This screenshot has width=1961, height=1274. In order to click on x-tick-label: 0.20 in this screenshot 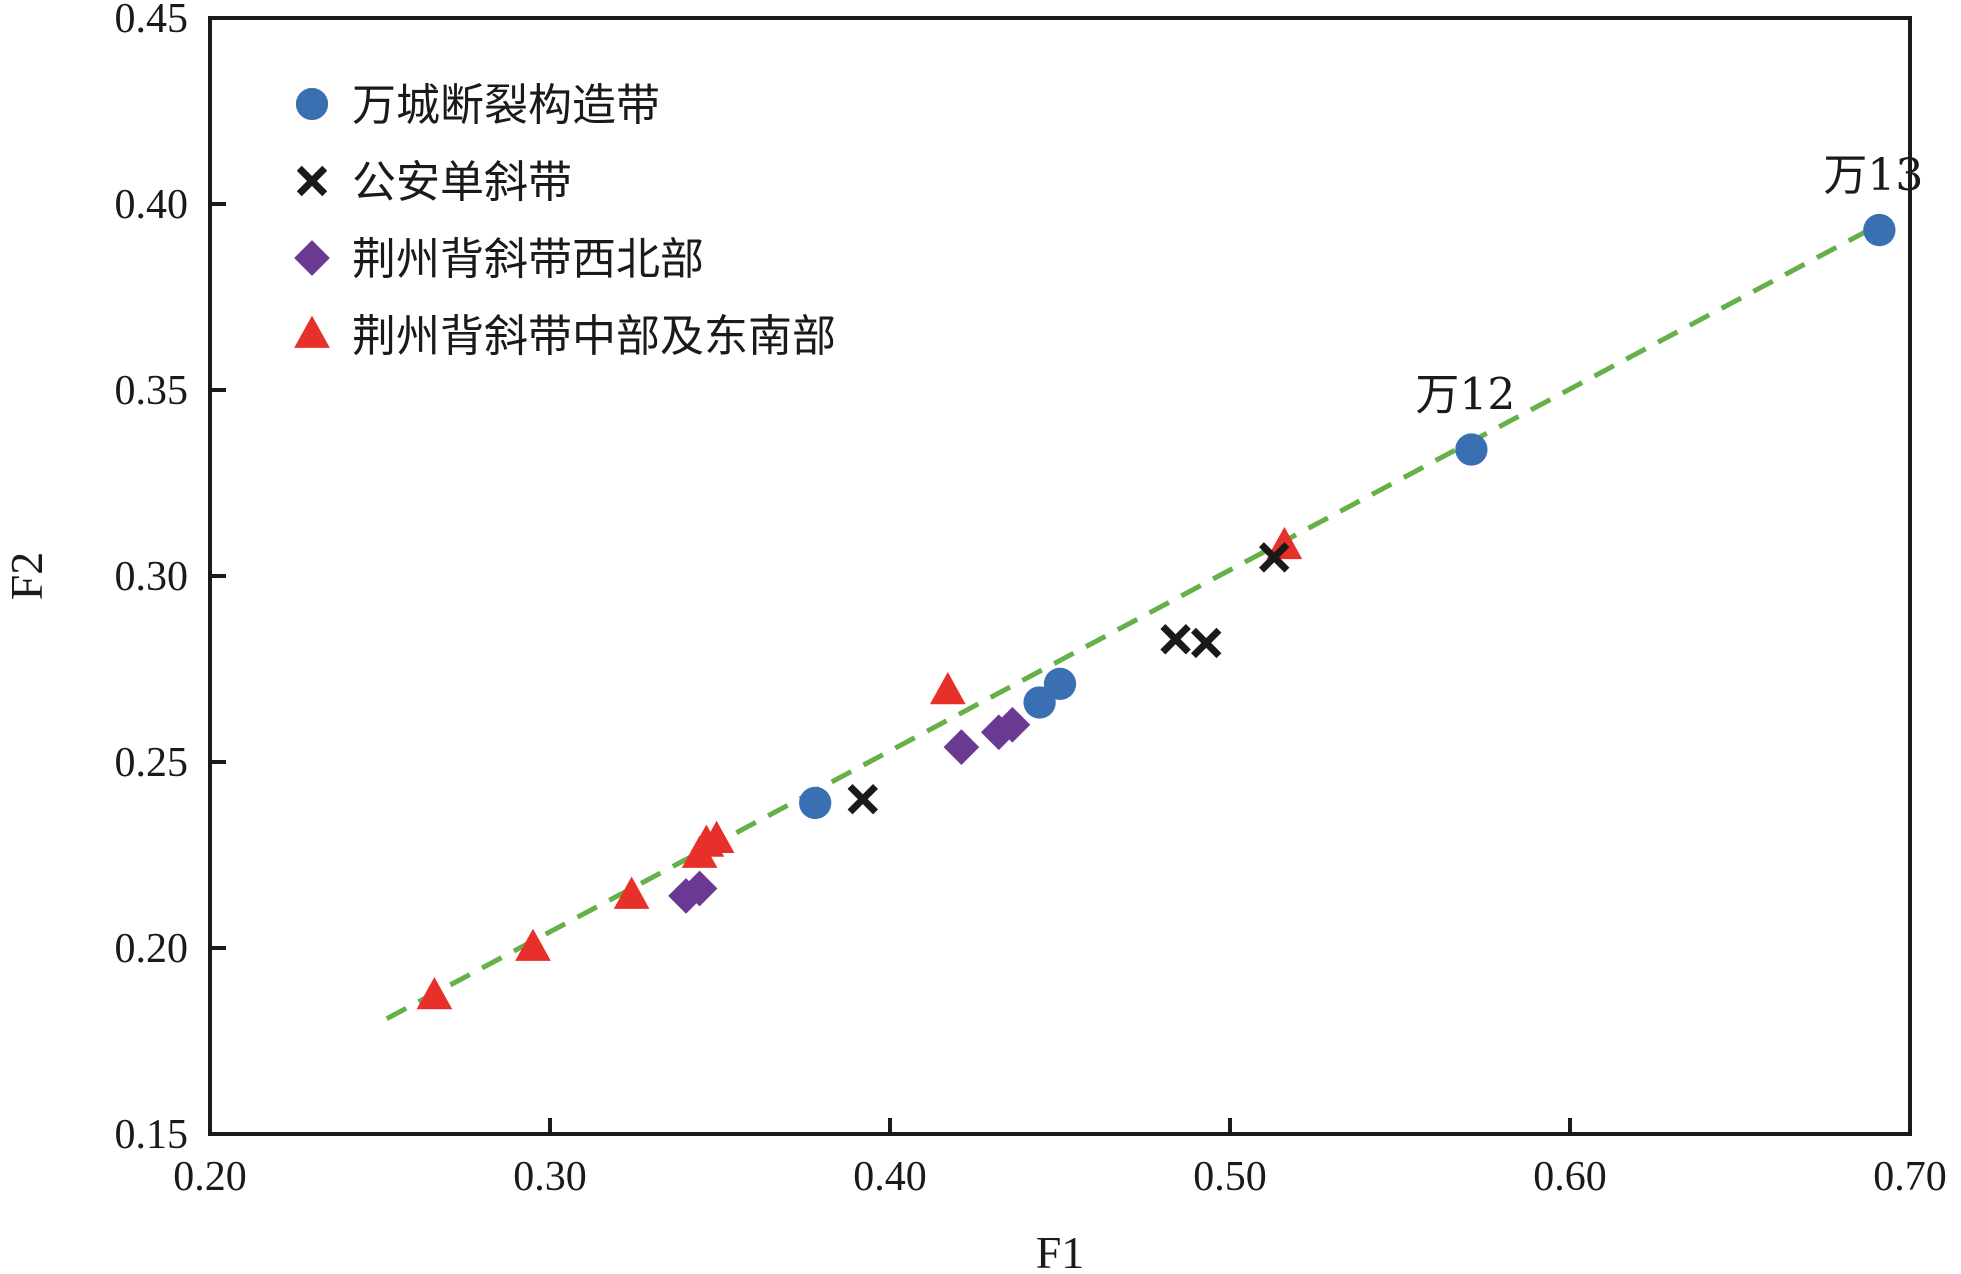, I will do `click(210, 1177)`.